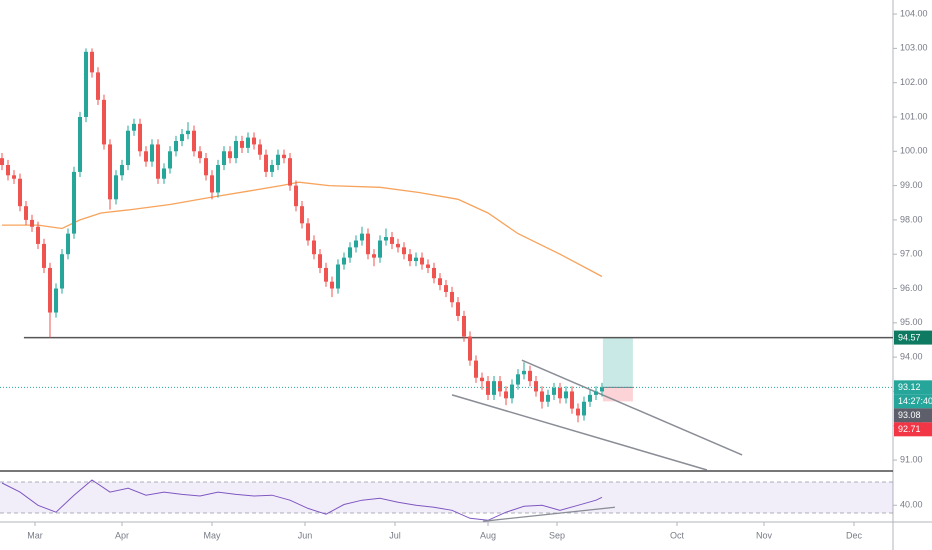  I want to click on y-tick-label: 91.00, so click(911, 459).